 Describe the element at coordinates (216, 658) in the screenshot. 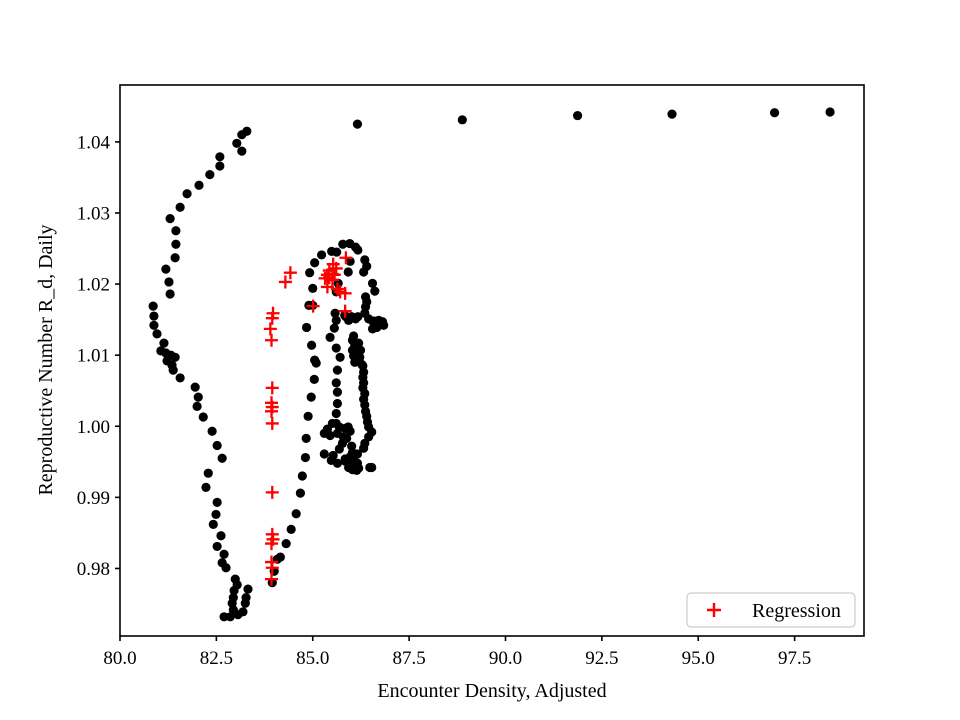

I see `x-tick-label: 82.5` at that location.